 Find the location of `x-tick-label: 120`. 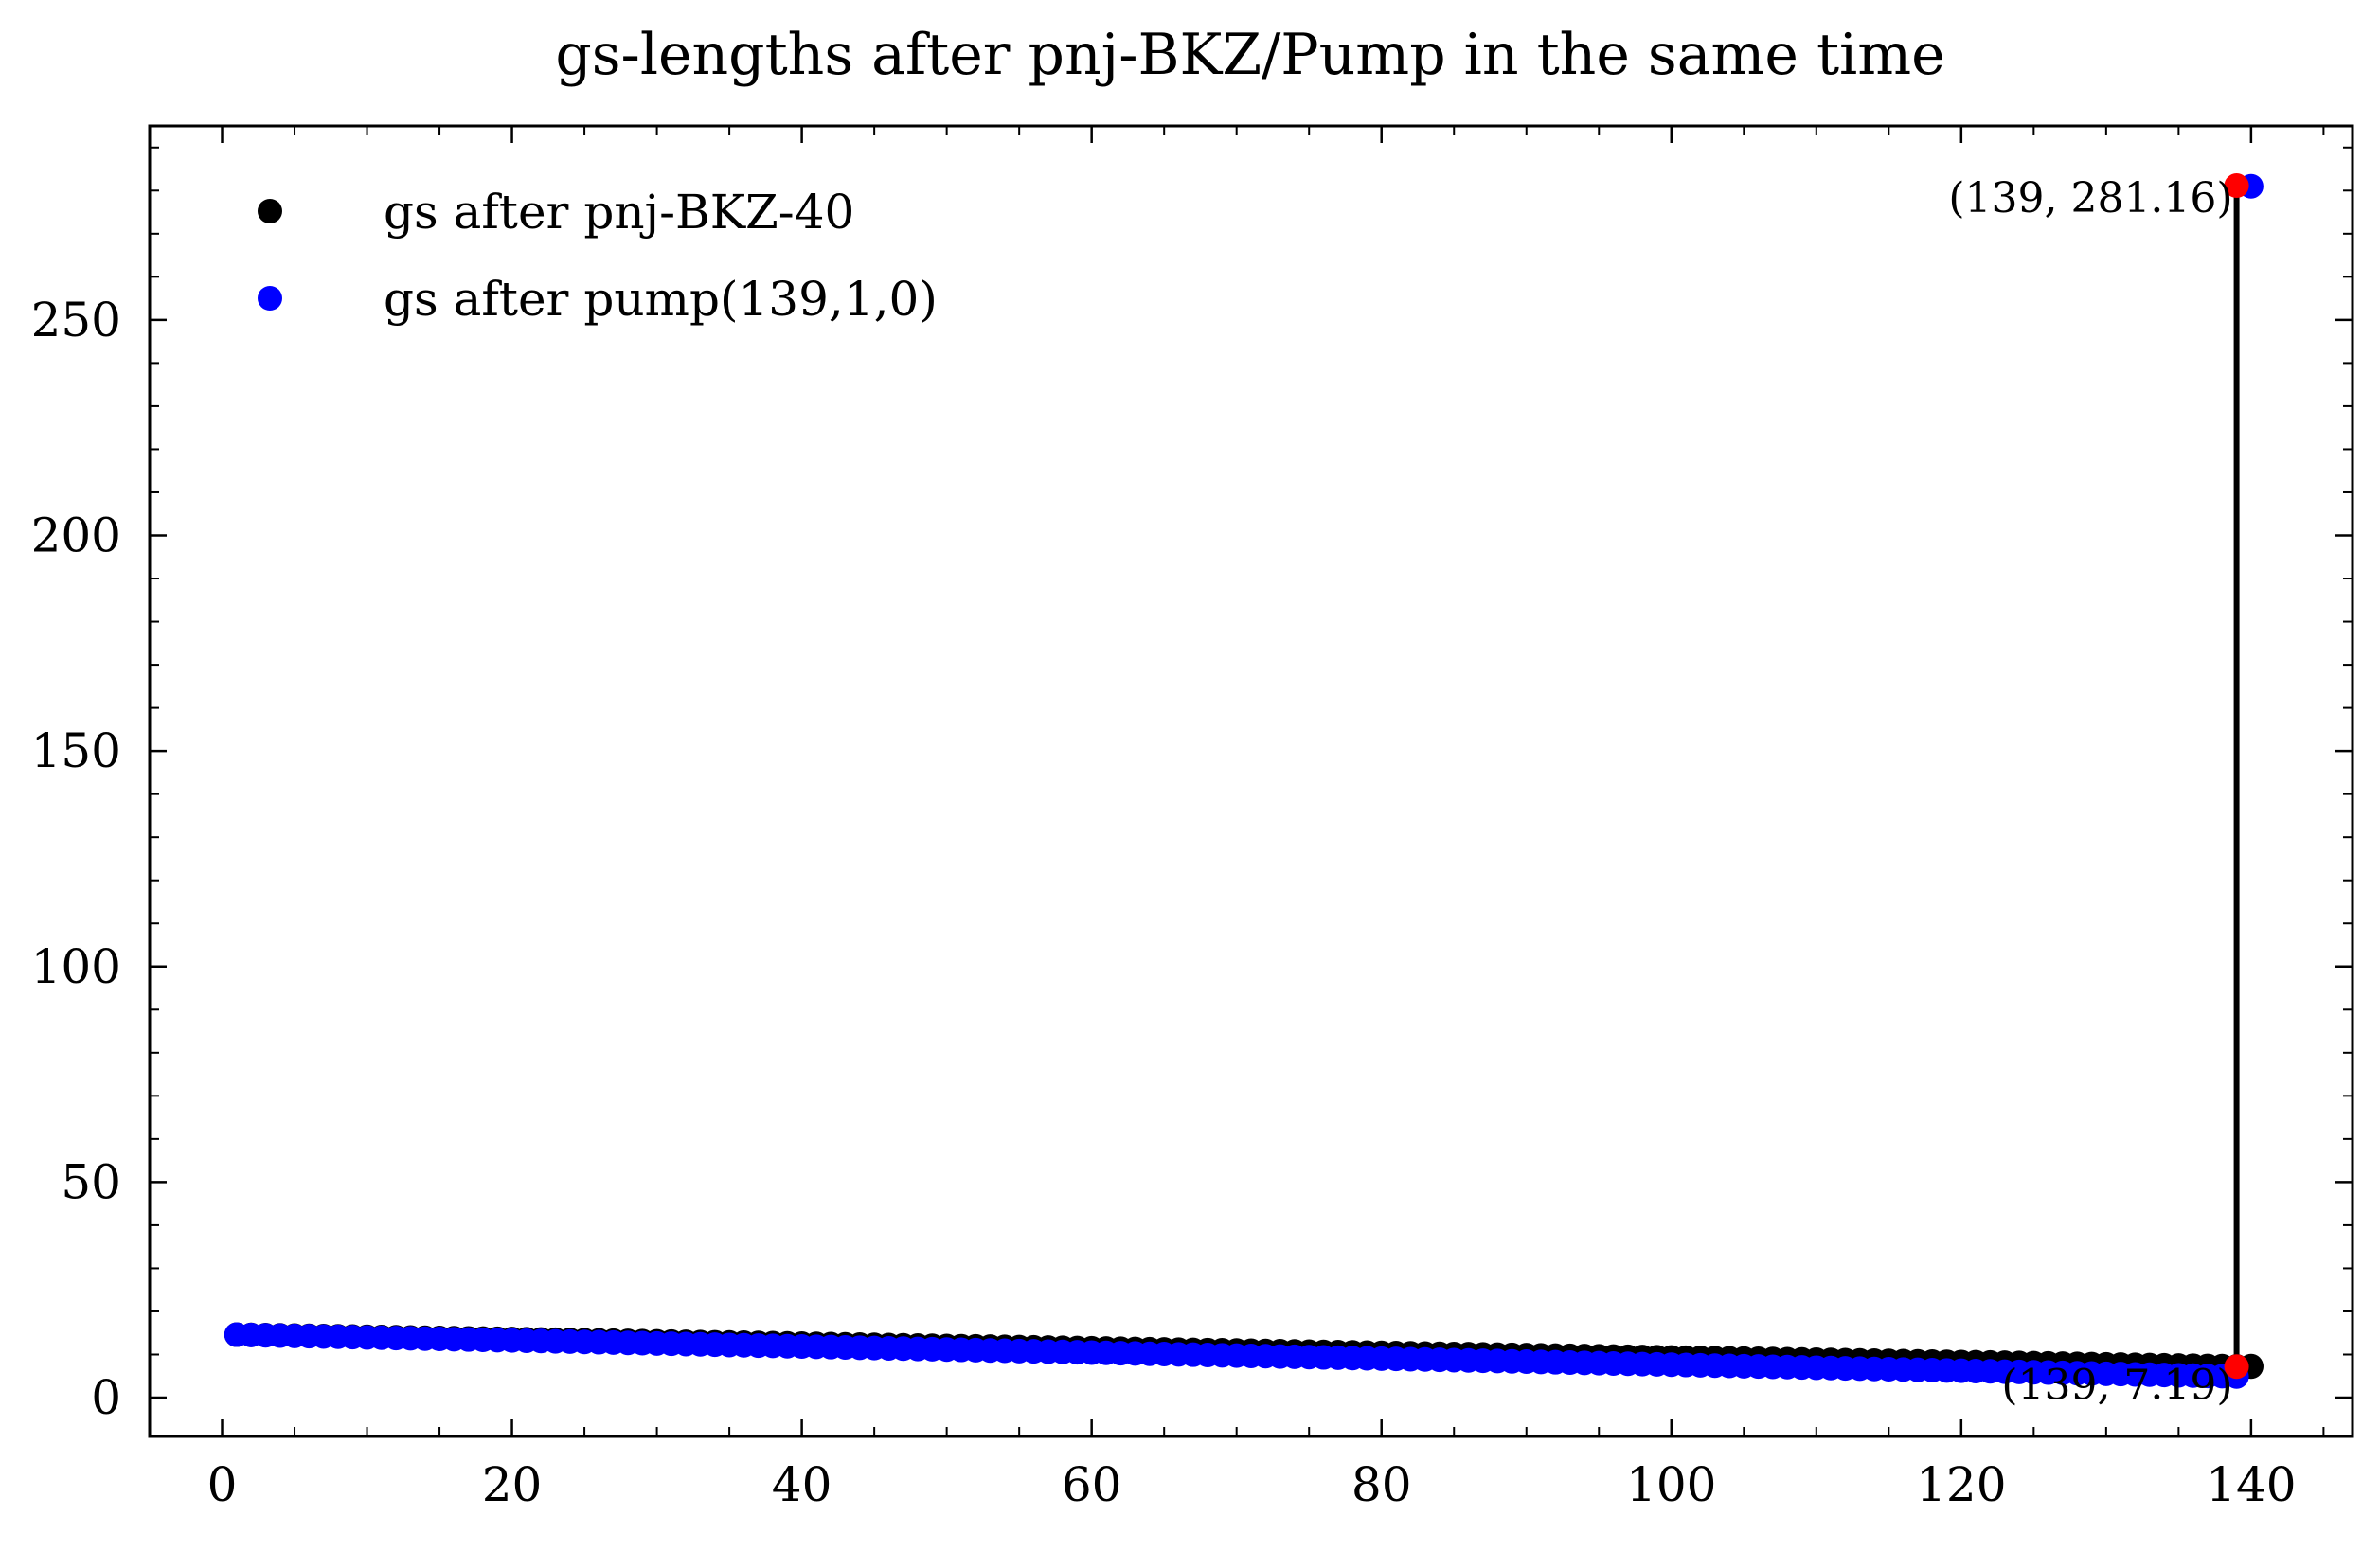

x-tick-label: 120 is located at coordinates (1961, 1484).